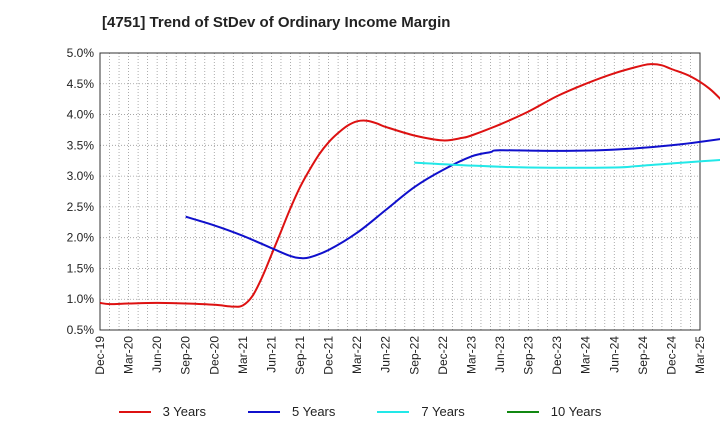 The width and height of the screenshot is (720, 440). I want to click on x-tick-label: Mar-24, so click(586, 355).